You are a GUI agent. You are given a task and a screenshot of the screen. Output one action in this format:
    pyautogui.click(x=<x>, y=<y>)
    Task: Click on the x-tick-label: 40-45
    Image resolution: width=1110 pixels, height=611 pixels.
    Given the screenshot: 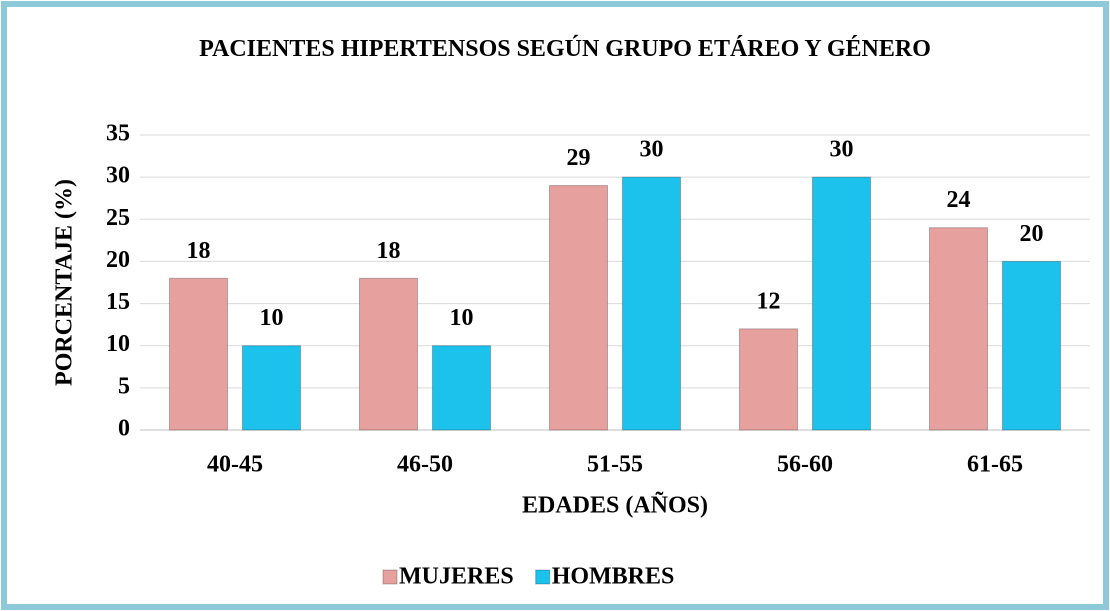 What is the action you would take?
    pyautogui.click(x=235, y=465)
    